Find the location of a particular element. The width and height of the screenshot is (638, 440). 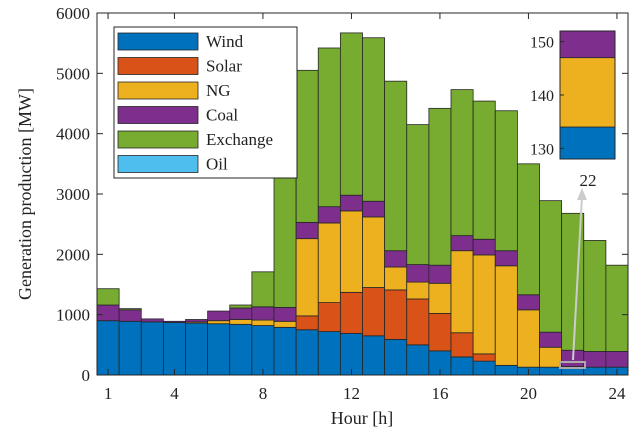

y-tick-label: 5000 is located at coordinates (73, 73).